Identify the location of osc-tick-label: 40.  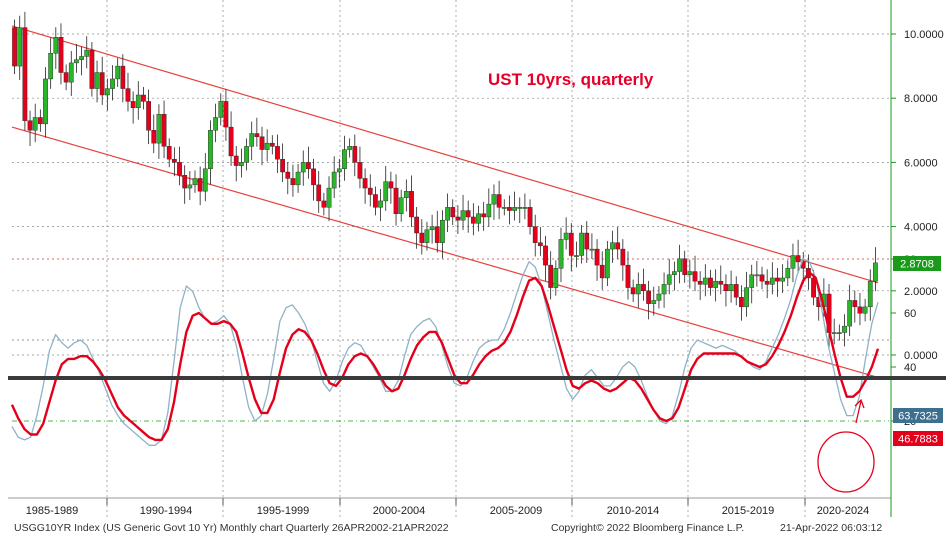
(910, 368).